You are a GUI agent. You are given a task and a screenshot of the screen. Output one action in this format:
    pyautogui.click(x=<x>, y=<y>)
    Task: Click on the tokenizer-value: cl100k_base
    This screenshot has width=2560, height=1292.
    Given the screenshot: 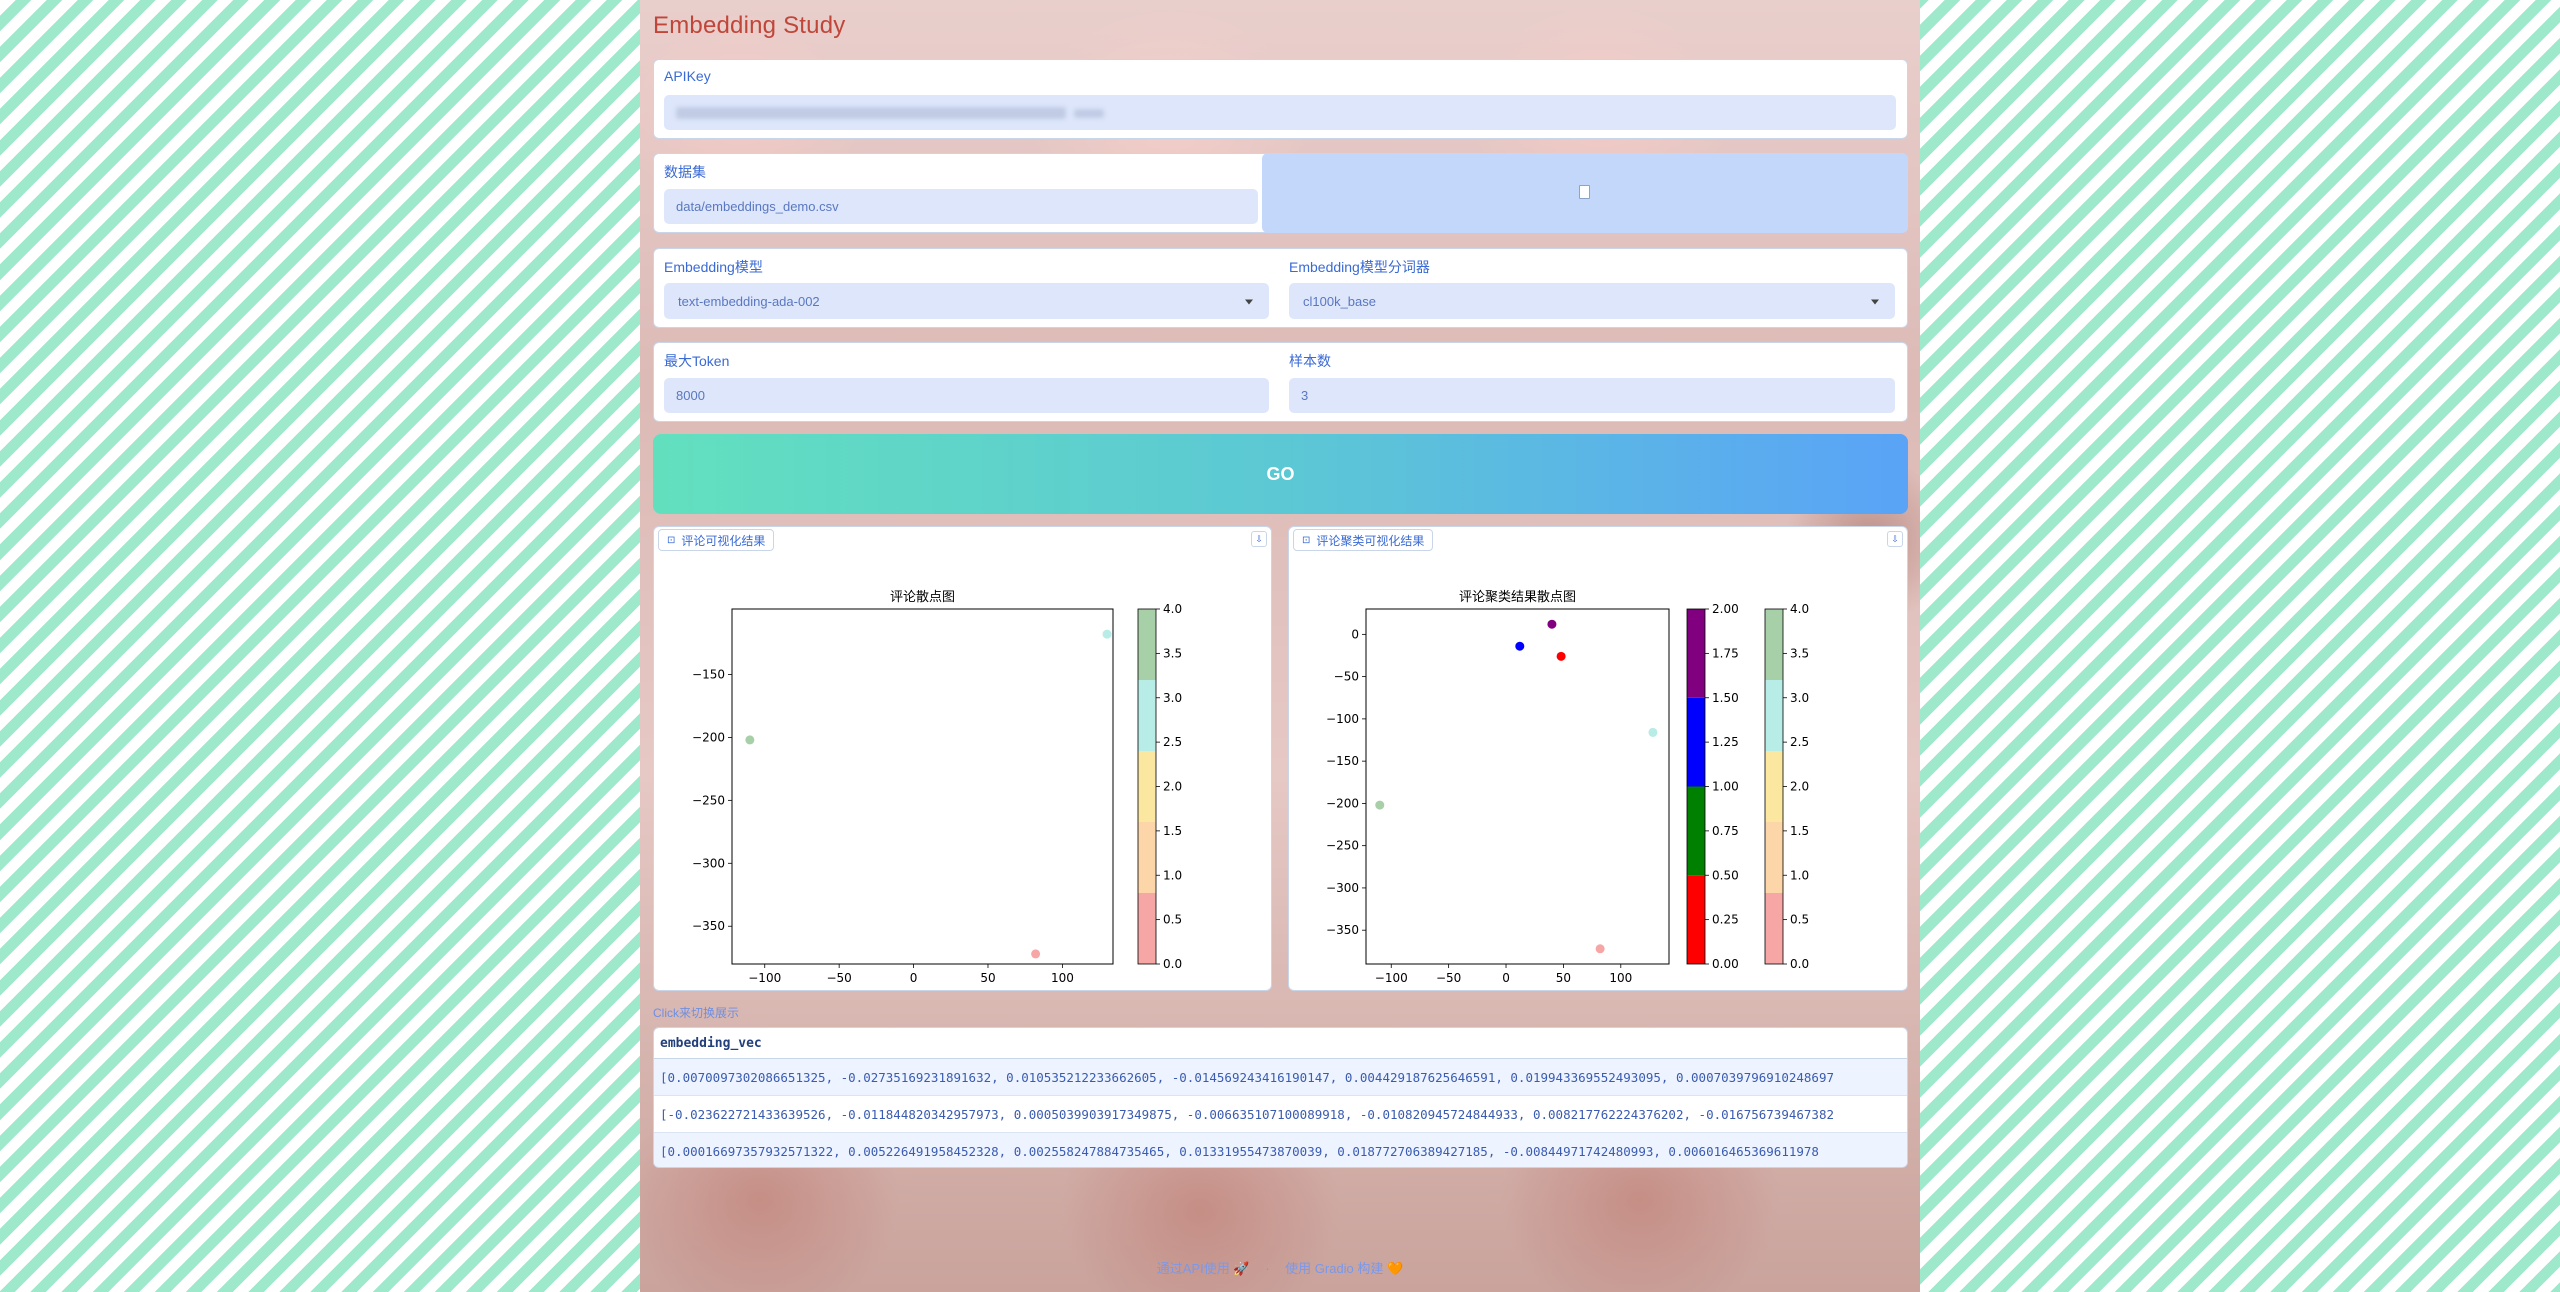 What is the action you would take?
    pyautogui.click(x=1339, y=301)
    